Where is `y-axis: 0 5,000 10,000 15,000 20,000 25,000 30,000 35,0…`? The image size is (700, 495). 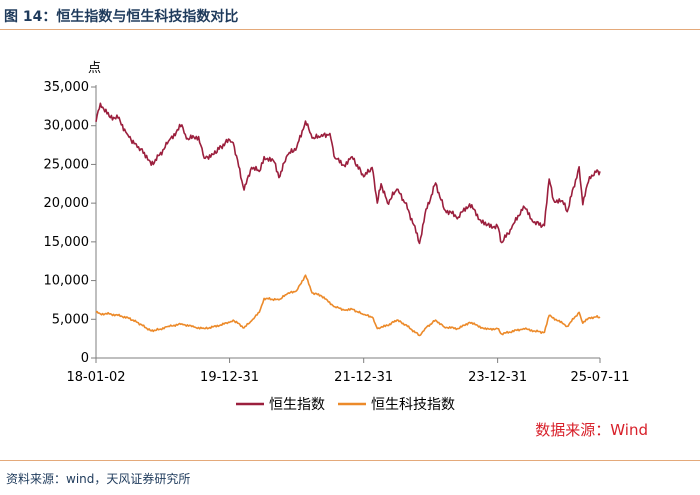
y-axis: 0 5,000 10,000 15,000 20,000 25,000 30,000 35,0… is located at coordinates (70, 223).